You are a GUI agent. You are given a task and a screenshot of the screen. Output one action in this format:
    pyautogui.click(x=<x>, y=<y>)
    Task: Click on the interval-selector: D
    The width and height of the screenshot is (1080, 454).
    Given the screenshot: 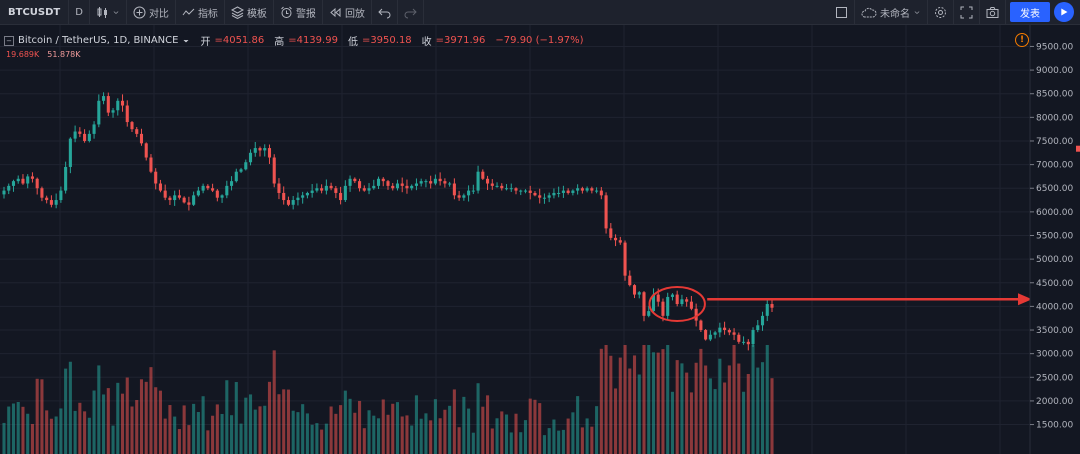 What is the action you would take?
    pyautogui.click(x=79, y=12)
    